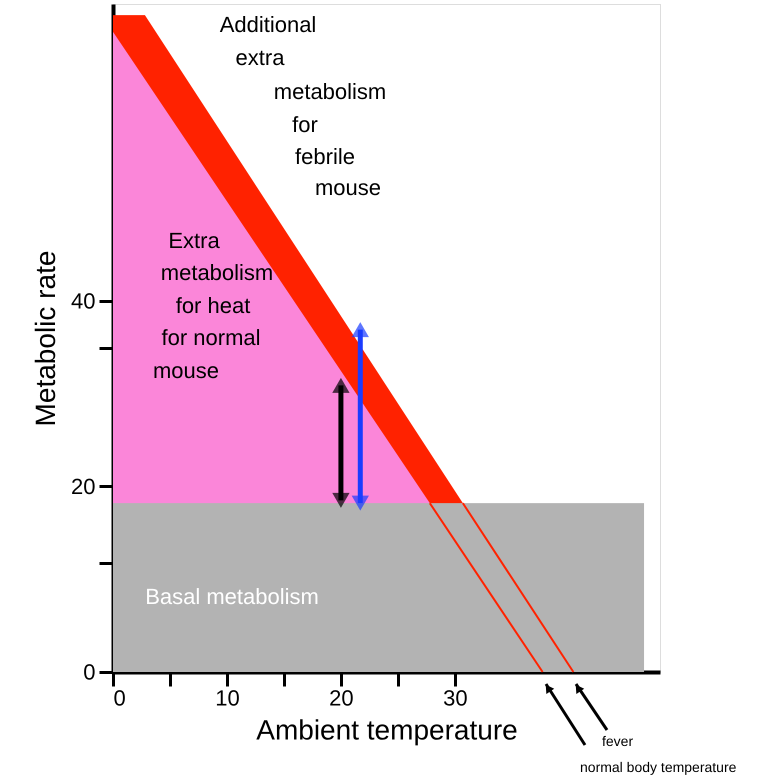 The image size is (776, 782). I want to click on annotation: Basal metabolism, so click(232, 596).